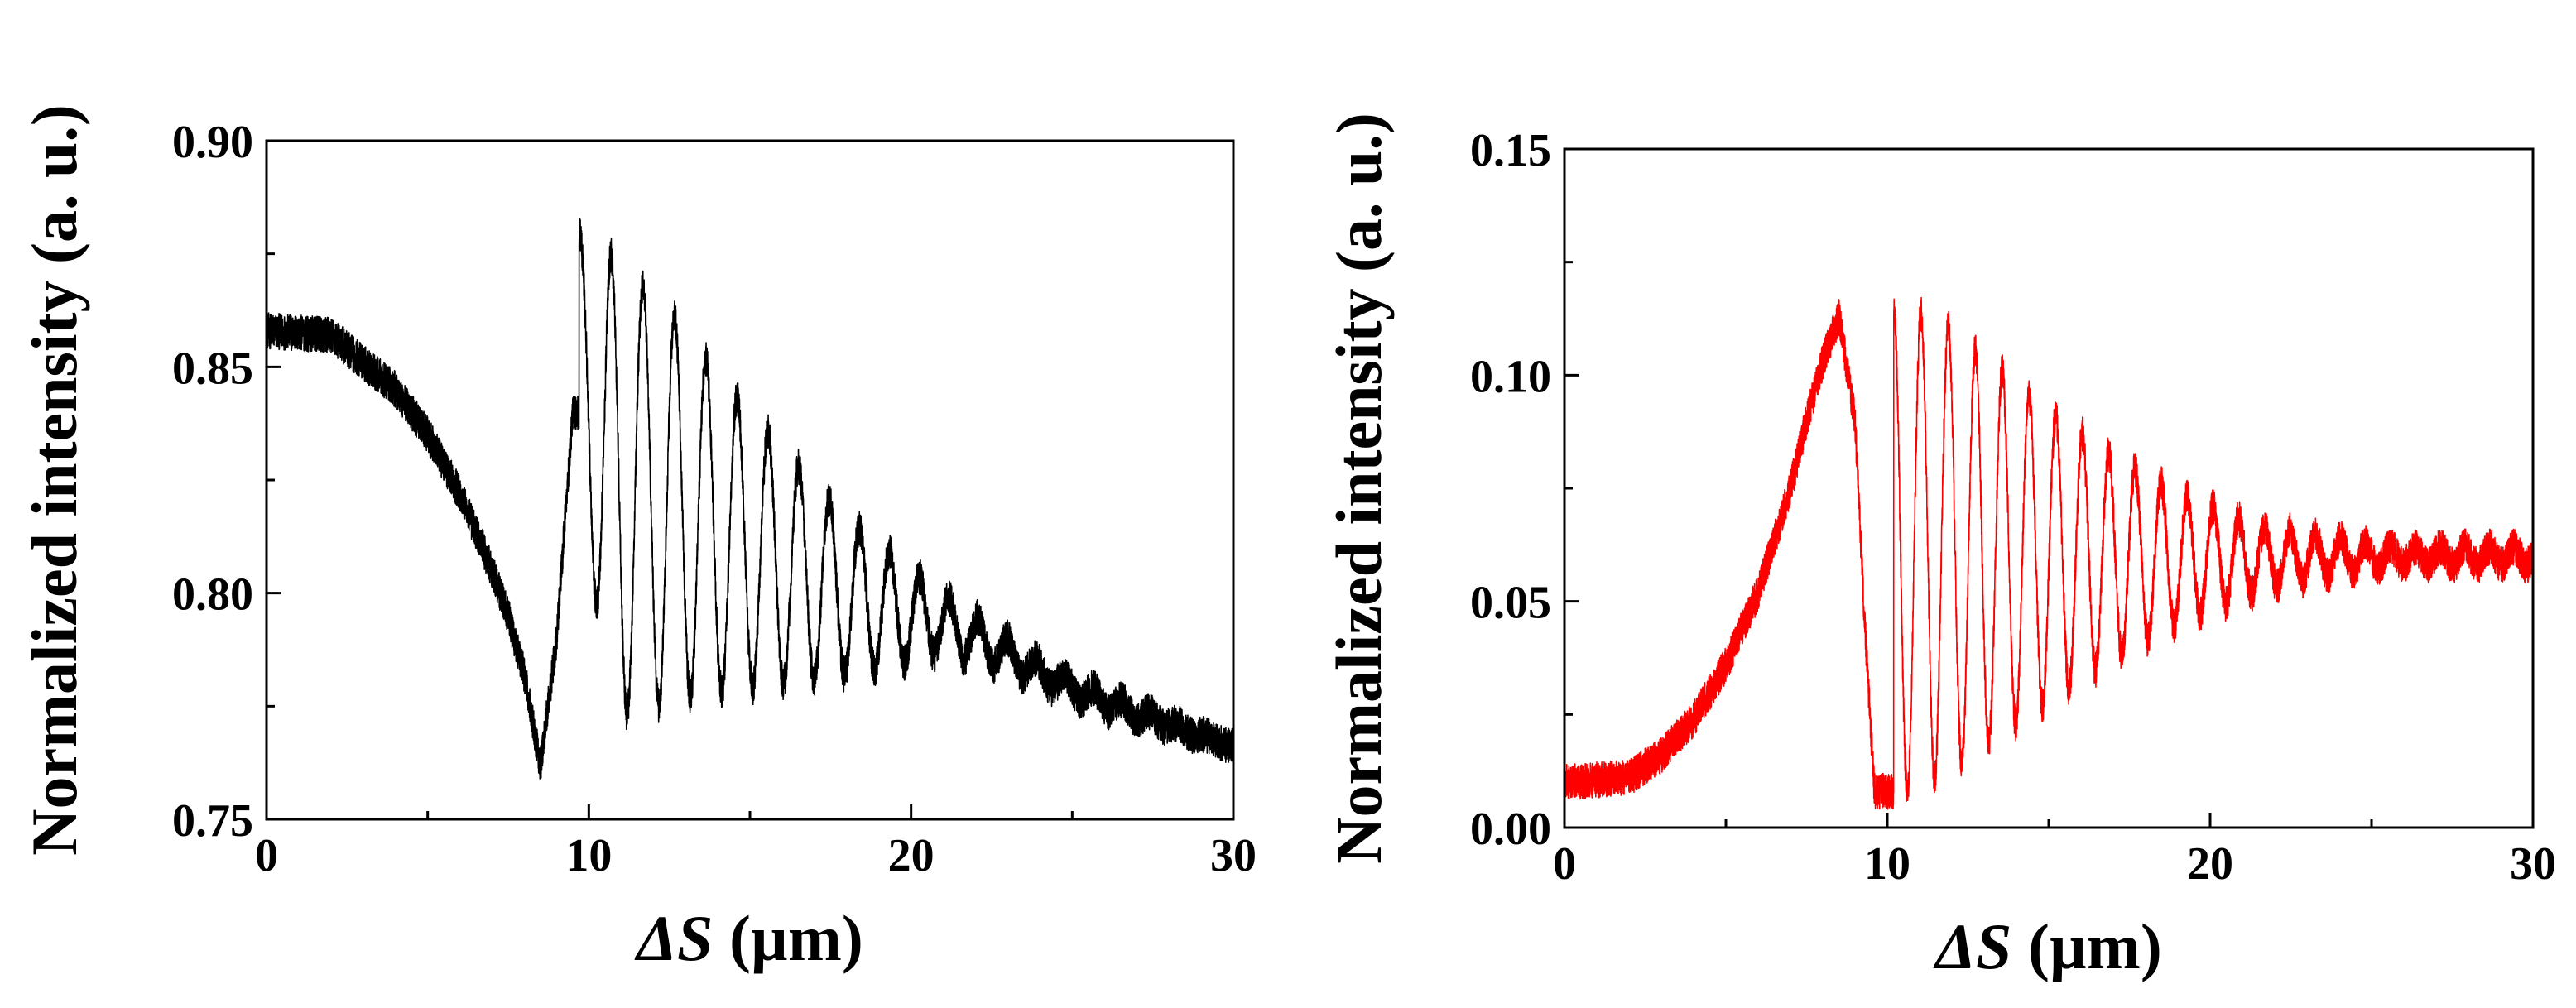 The height and width of the screenshot is (1008, 2576). I want to click on right-chart-y-tick-label: 0.15, so click(1510, 150).